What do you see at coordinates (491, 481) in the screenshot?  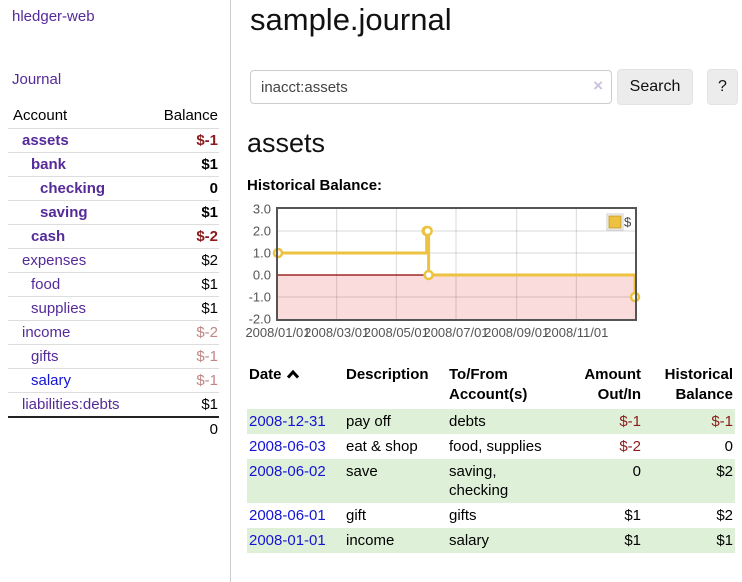 I see `register-row: 2008-06-02 save saving, checking 0 $2` at bounding box center [491, 481].